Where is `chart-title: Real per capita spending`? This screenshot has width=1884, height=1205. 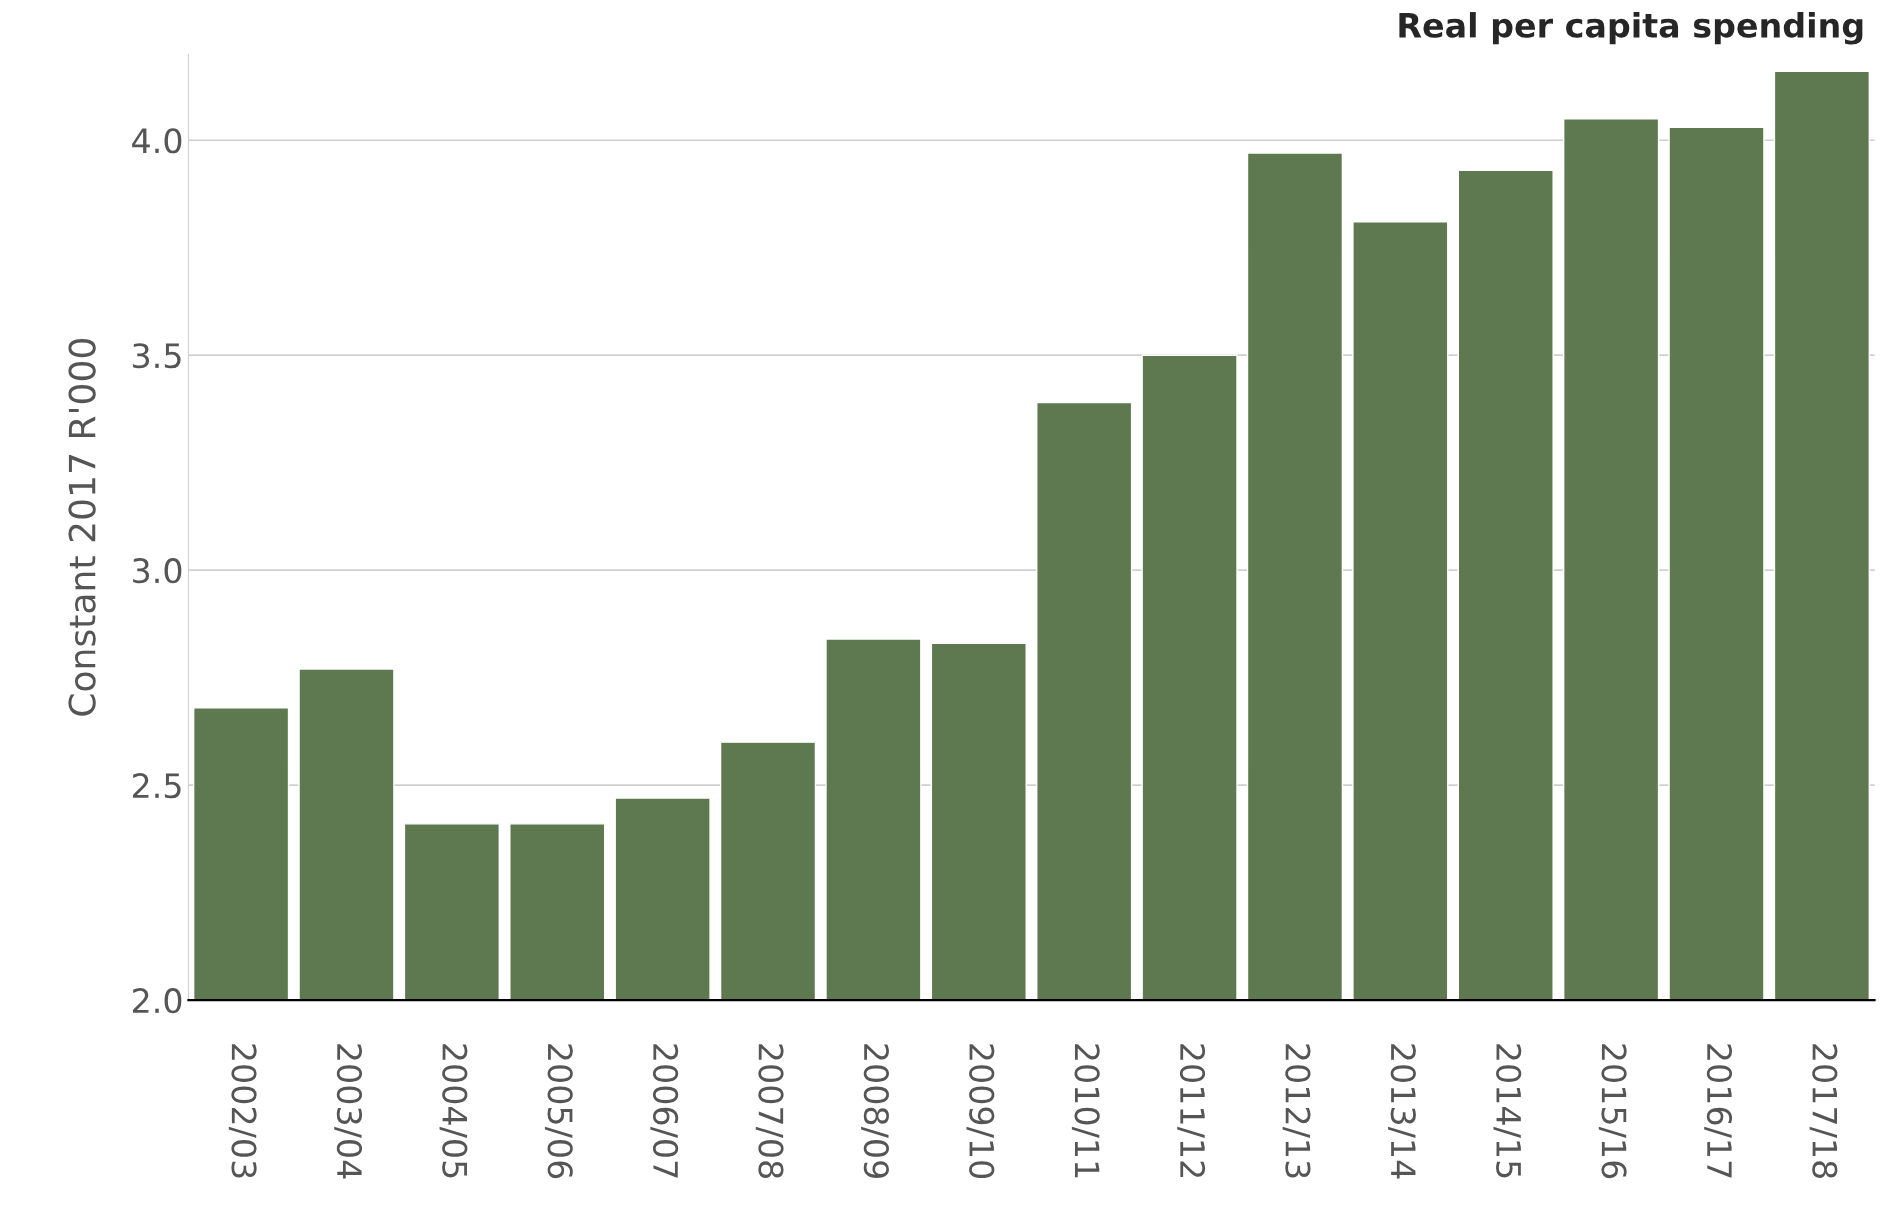
chart-title: Real per capita spending is located at coordinates (1631, 28).